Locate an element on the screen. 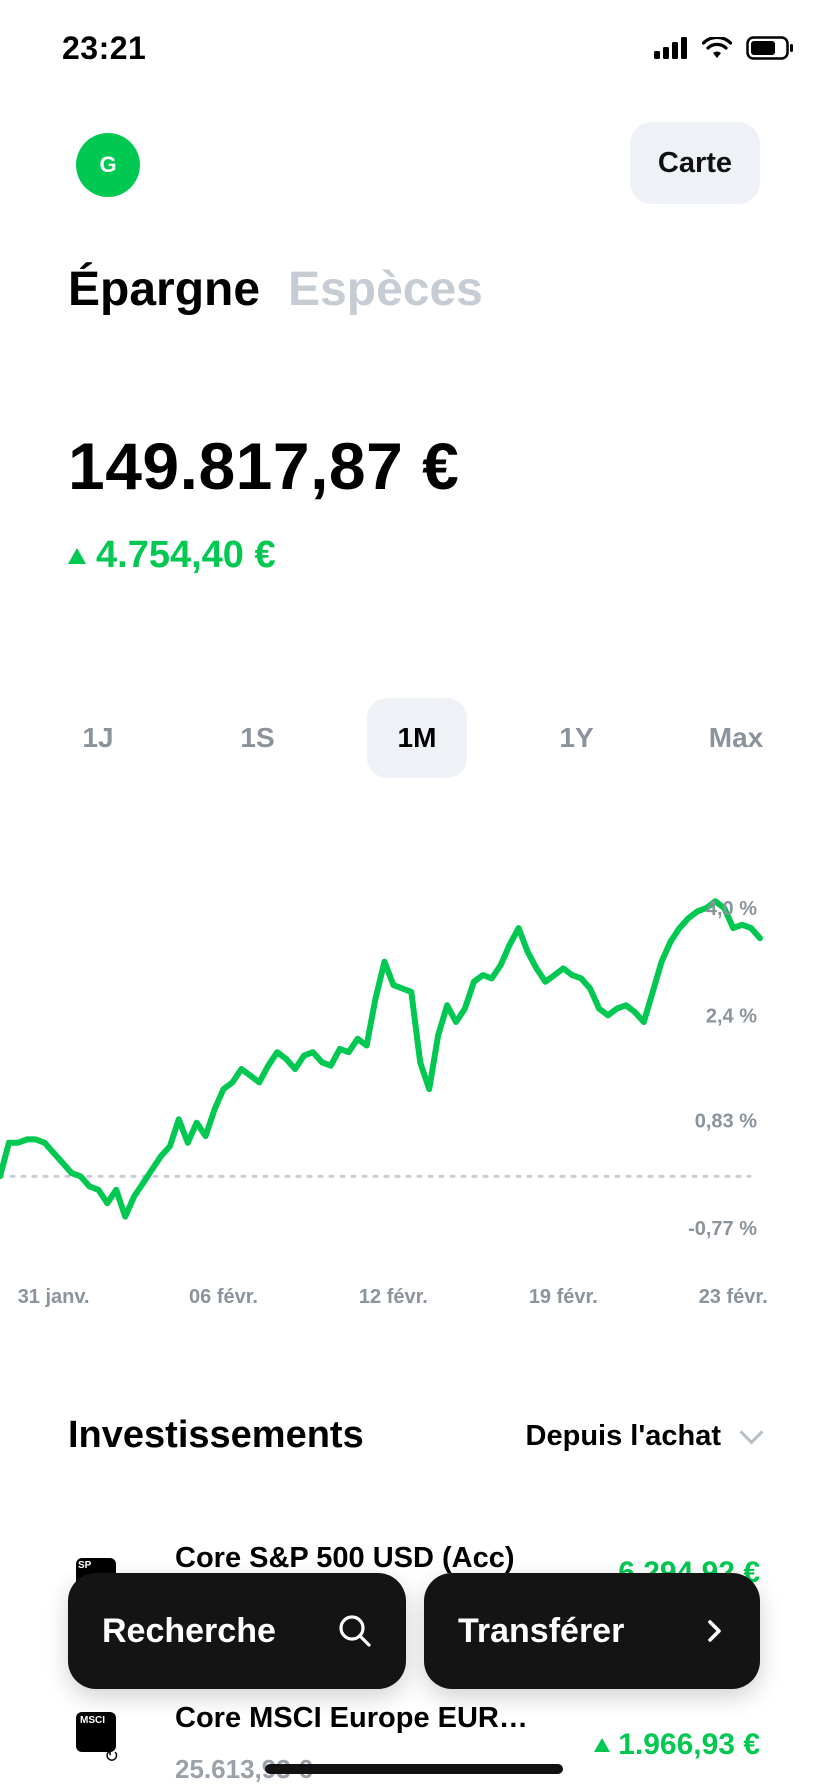  avatar: G is located at coordinates (108, 165).